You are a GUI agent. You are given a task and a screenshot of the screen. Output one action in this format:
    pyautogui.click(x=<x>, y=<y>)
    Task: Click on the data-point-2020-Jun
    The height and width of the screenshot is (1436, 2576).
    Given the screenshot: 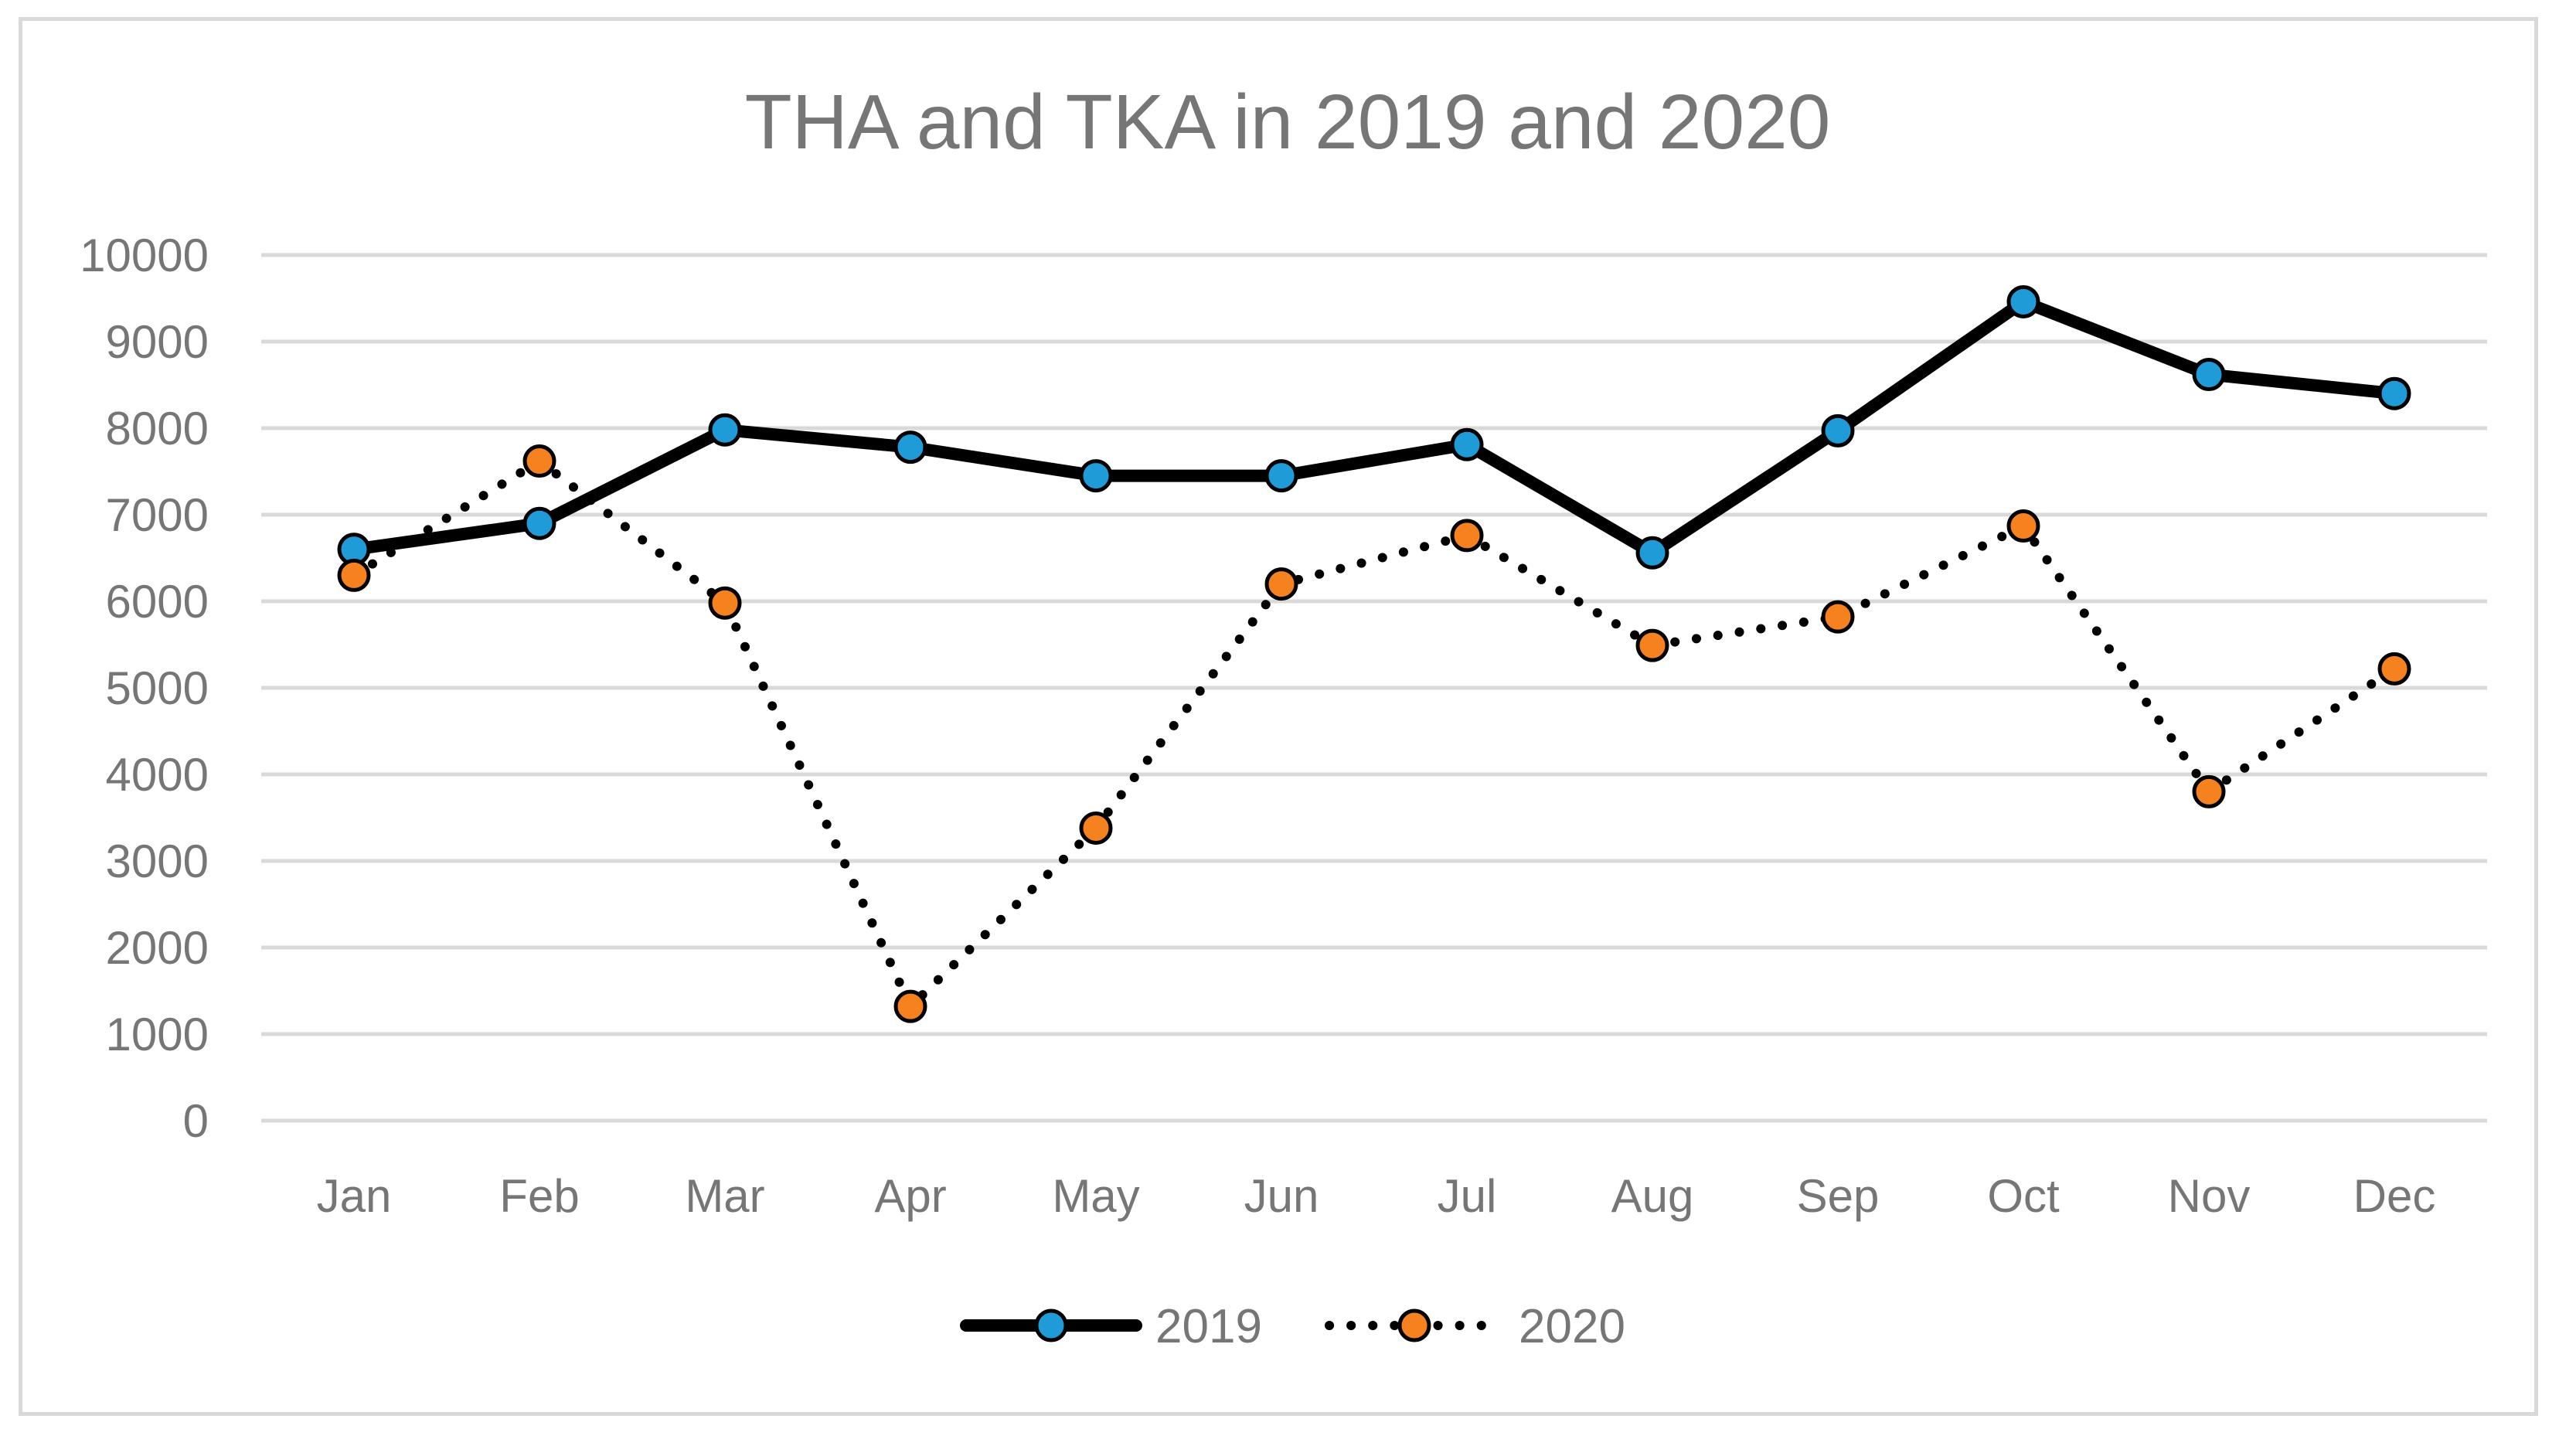 What is the action you would take?
    pyautogui.click(x=1281, y=584)
    